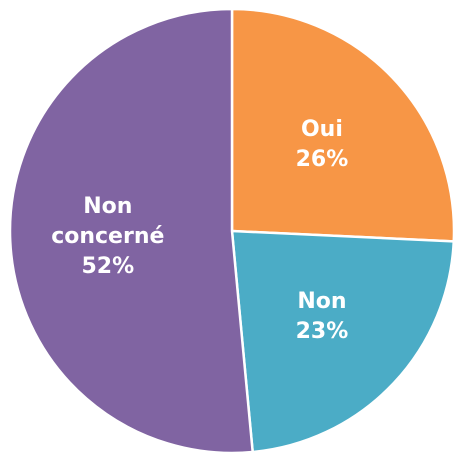 Image resolution: width=453 pixels, height=455 pixels. I want to click on slice-value-label: 52%, so click(107, 266).